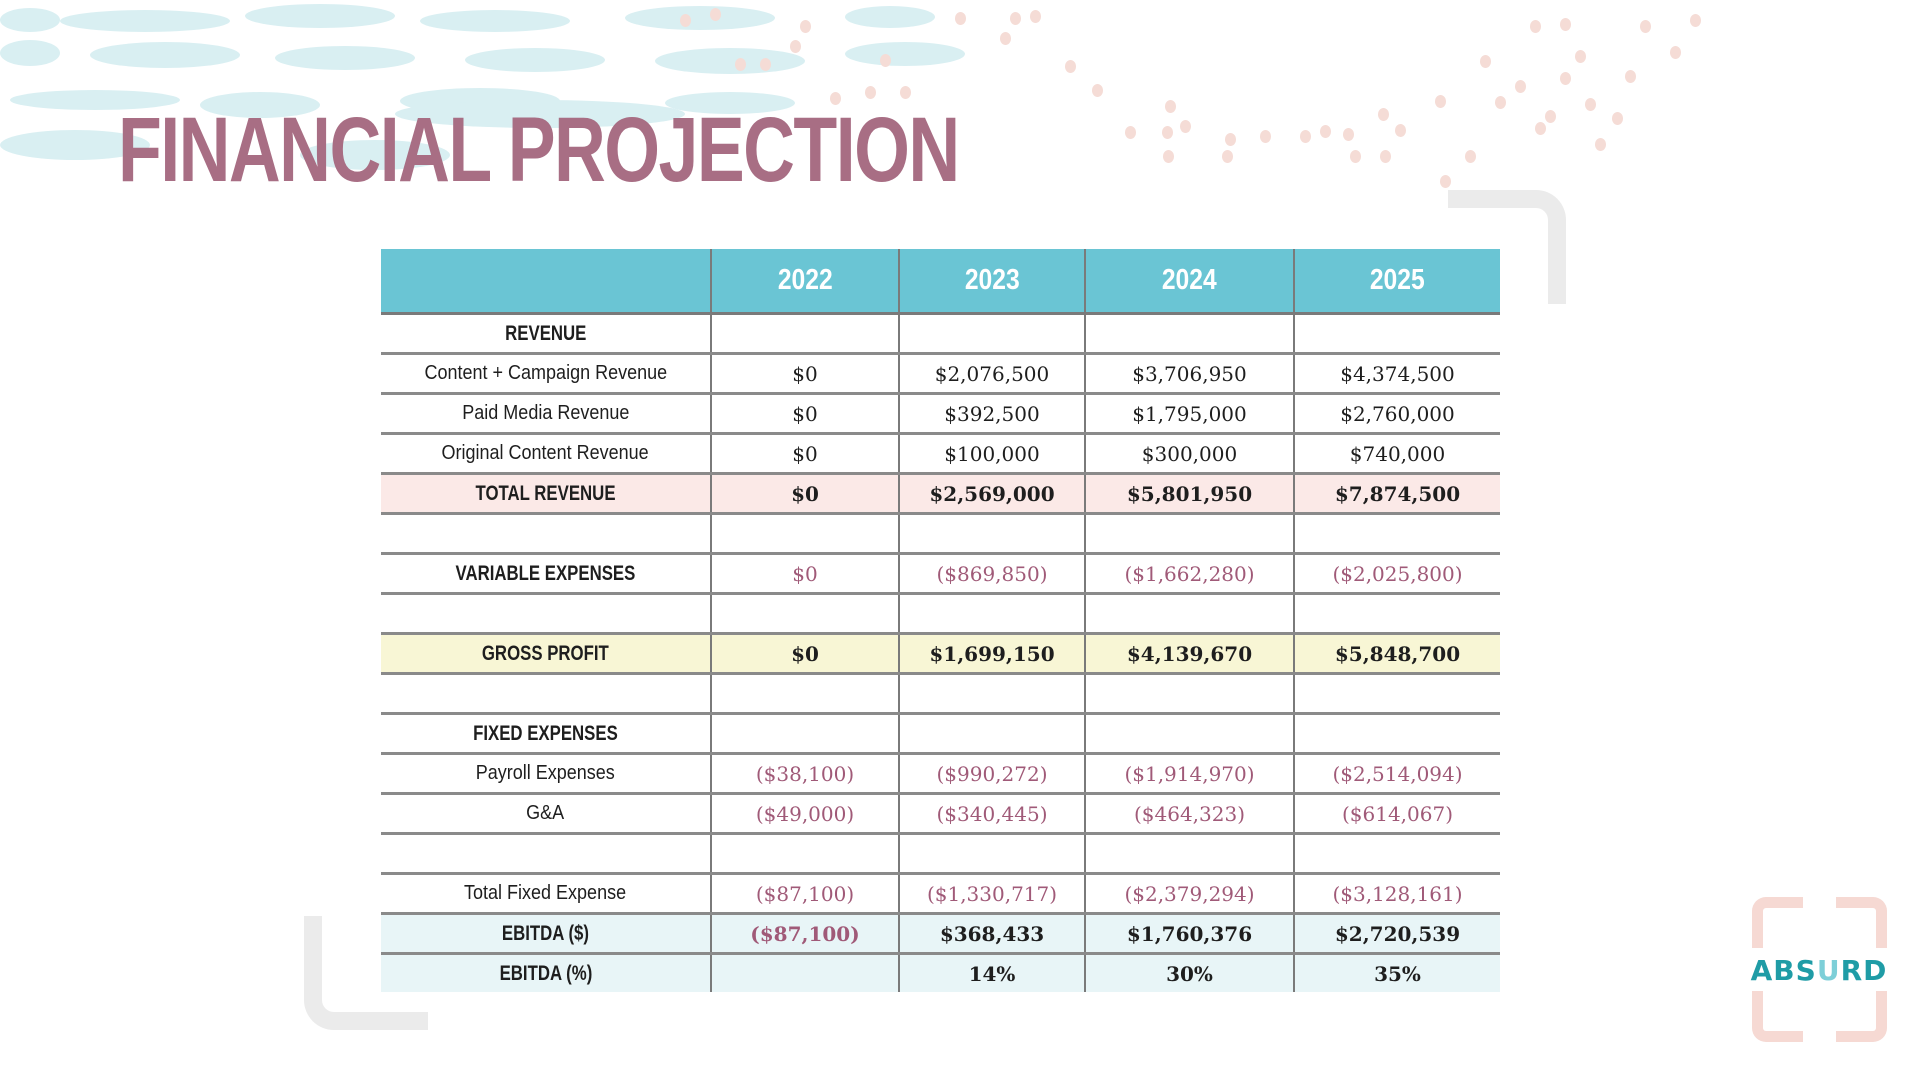 This screenshot has width=1920, height=1080. What do you see at coordinates (546, 654) in the screenshot?
I see `row-label: GROSS PROFIT` at bounding box center [546, 654].